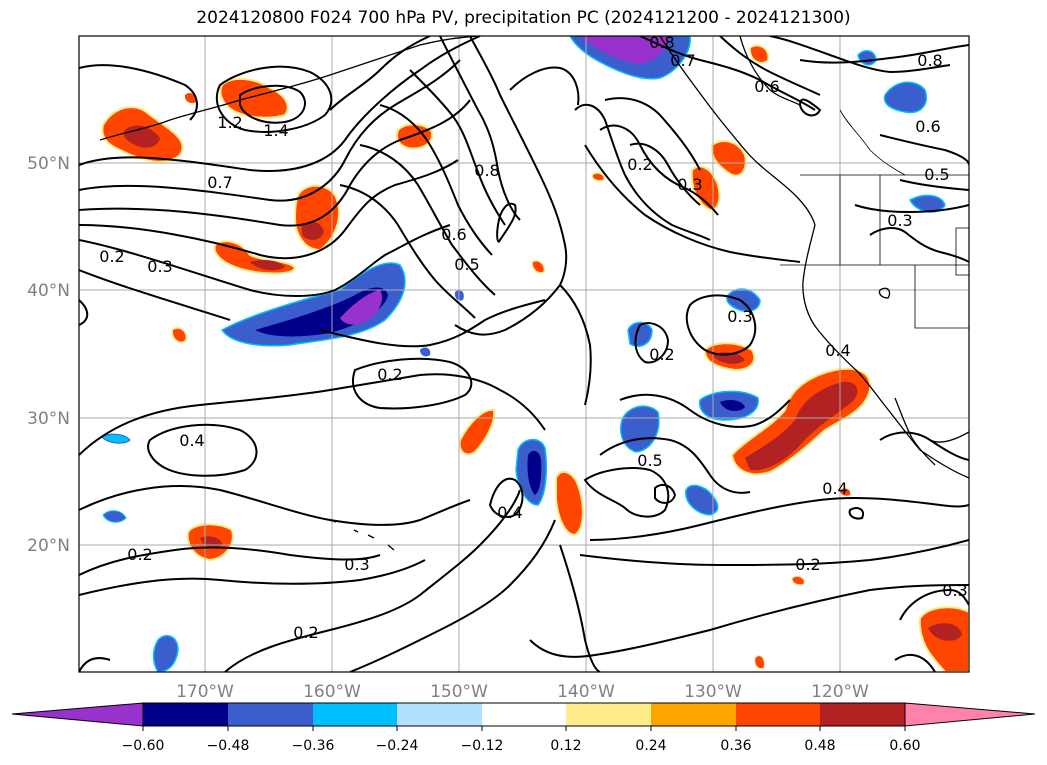 The image size is (1047, 765). What do you see at coordinates (48, 355) in the screenshot?
I see `latitude-labels: 50°N 40°N 30°N 20°N` at bounding box center [48, 355].